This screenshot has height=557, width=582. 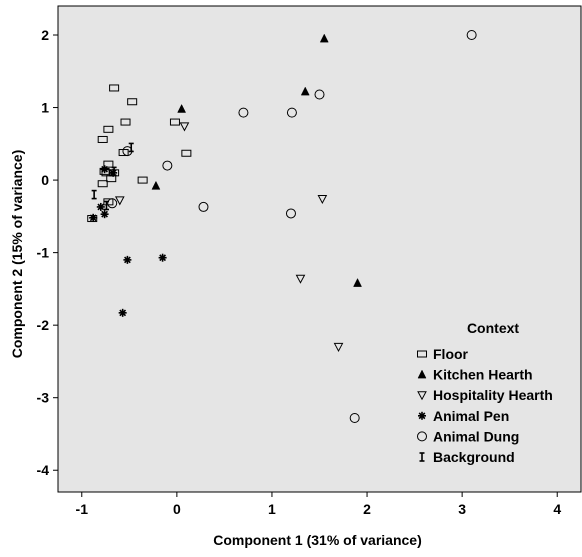 I want to click on y-tick-label: 1, so click(x=45, y=108).